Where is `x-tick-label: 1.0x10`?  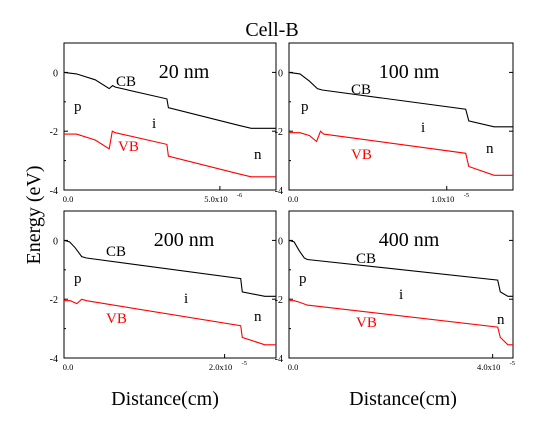
x-tick-label: 1.0x10 is located at coordinates (442, 199).